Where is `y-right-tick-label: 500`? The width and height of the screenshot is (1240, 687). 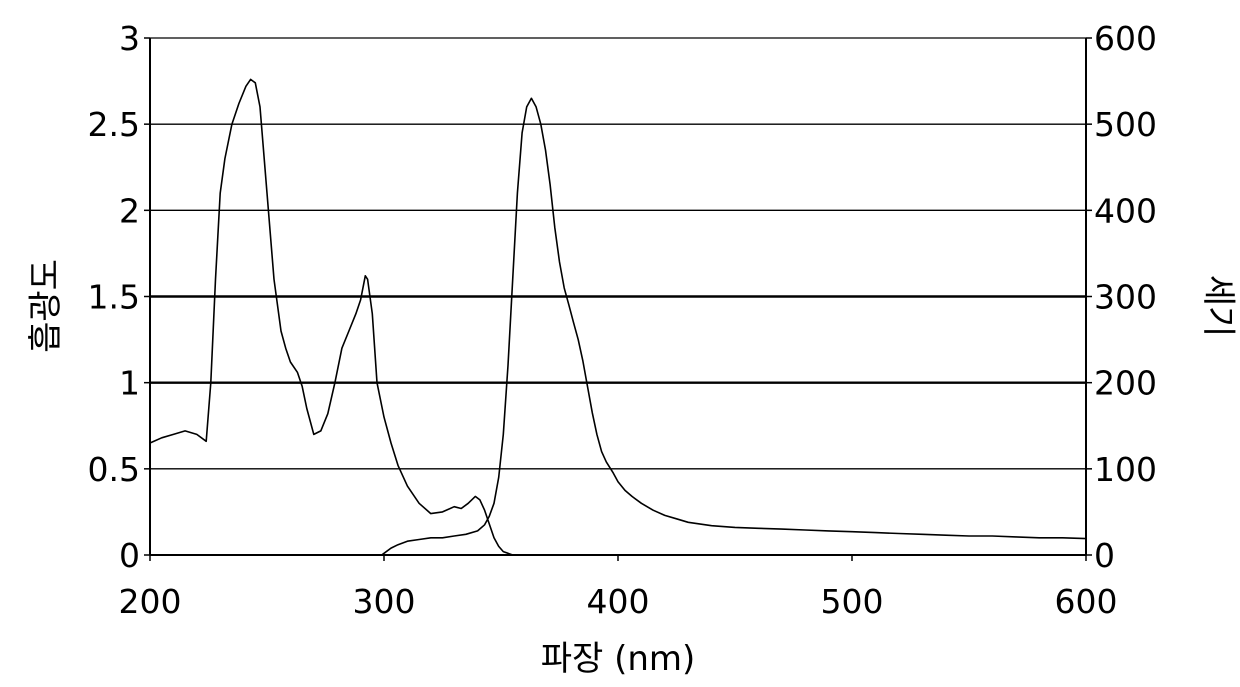 y-right-tick-label: 500 is located at coordinates (1125, 124).